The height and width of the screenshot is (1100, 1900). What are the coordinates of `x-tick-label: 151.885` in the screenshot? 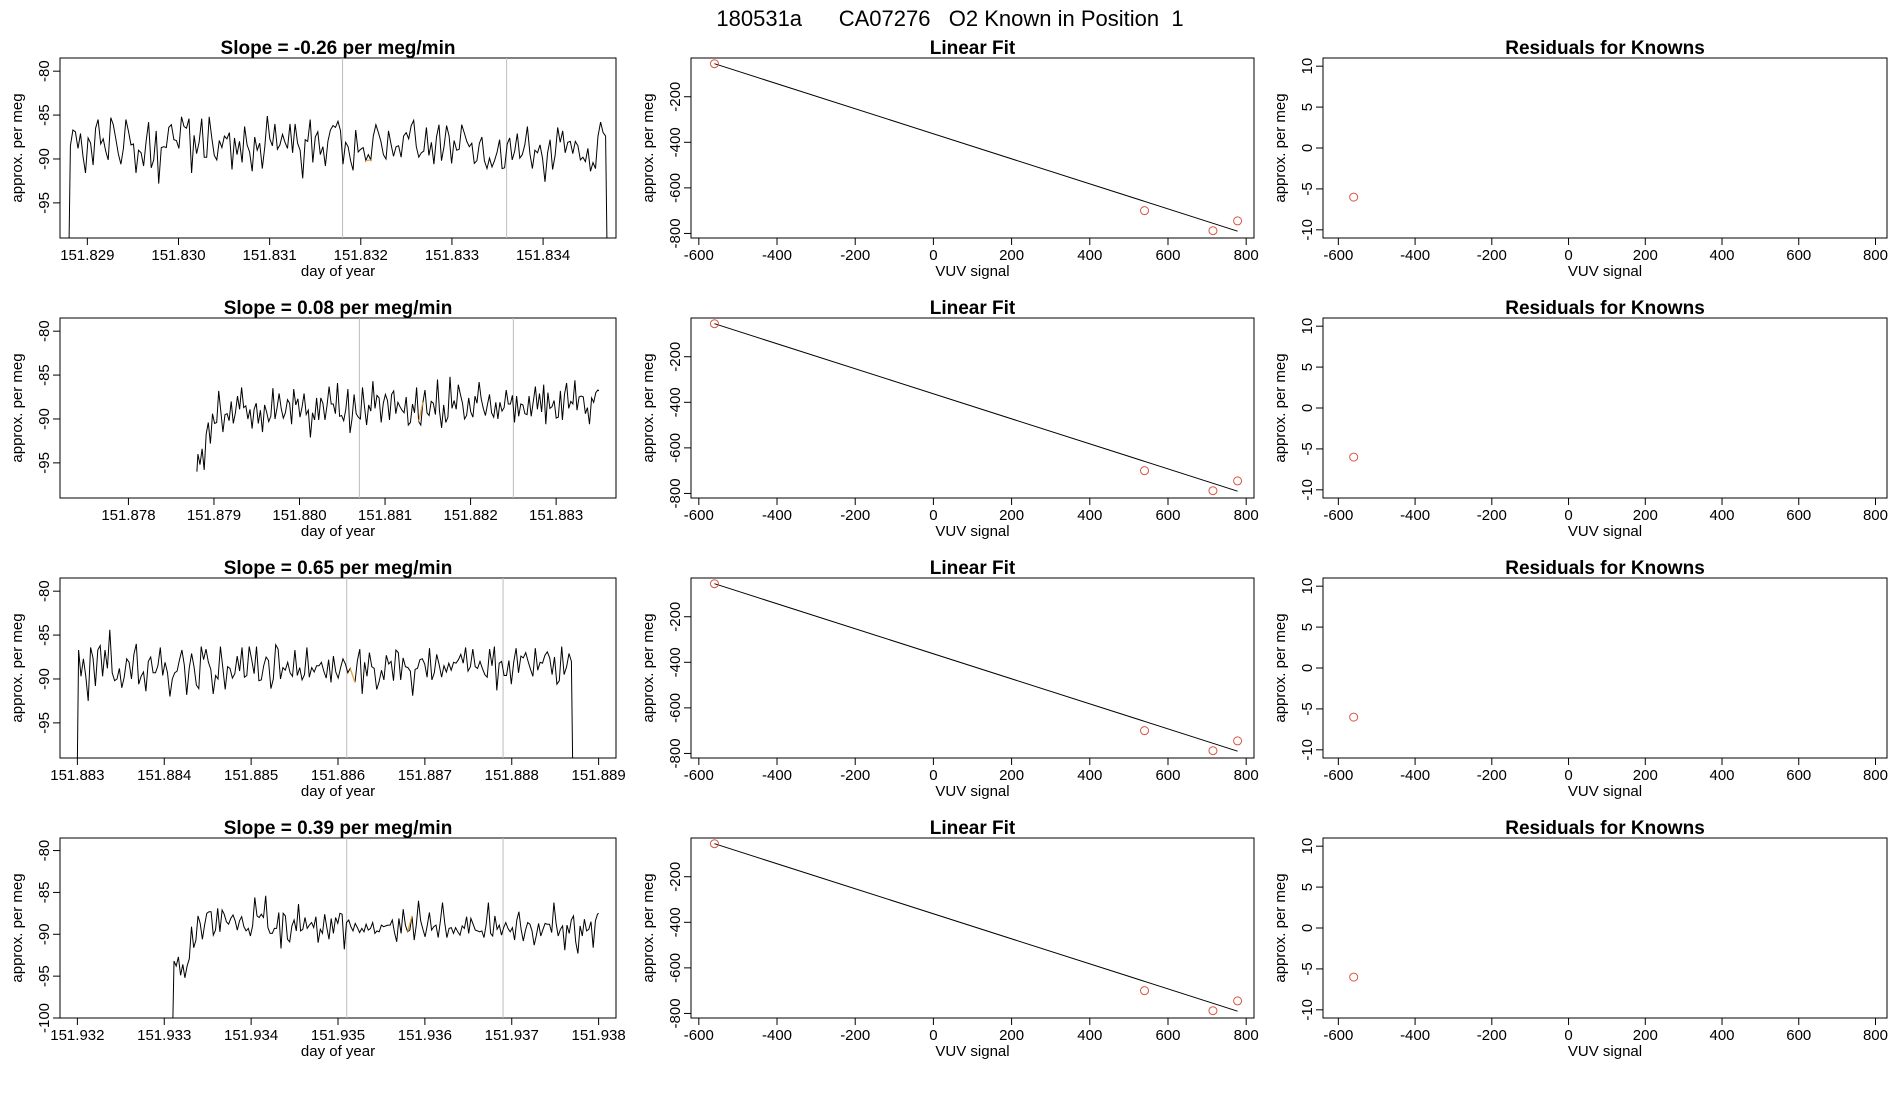 It's located at (251, 775).